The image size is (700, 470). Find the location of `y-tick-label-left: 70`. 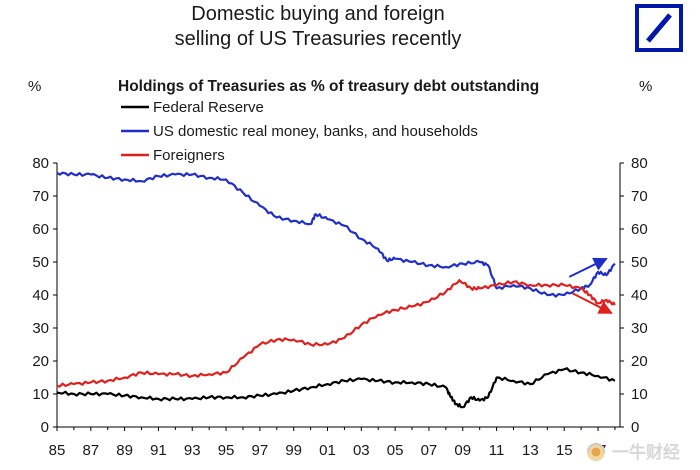

y-tick-label-left: 70 is located at coordinates (40, 196).